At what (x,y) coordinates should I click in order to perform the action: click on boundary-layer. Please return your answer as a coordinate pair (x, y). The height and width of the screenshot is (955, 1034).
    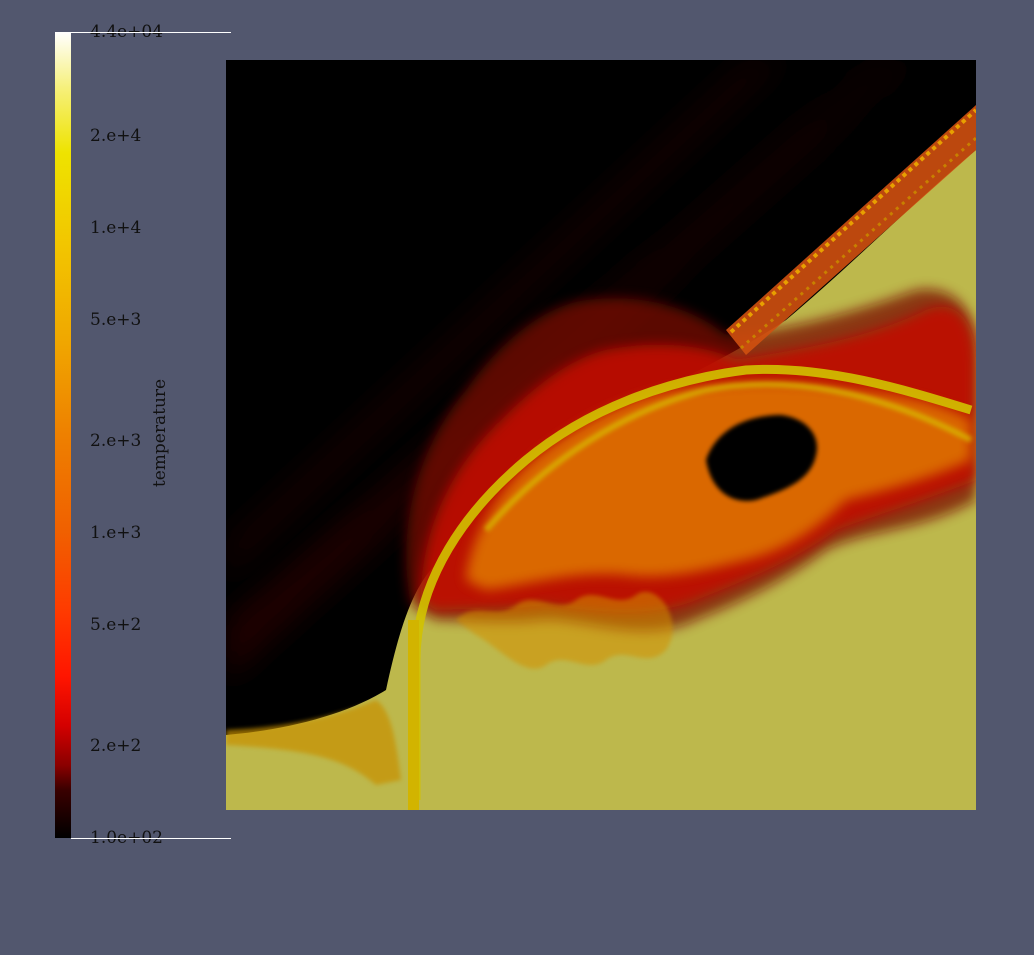
    Looking at the image, I should click on (313, 742).